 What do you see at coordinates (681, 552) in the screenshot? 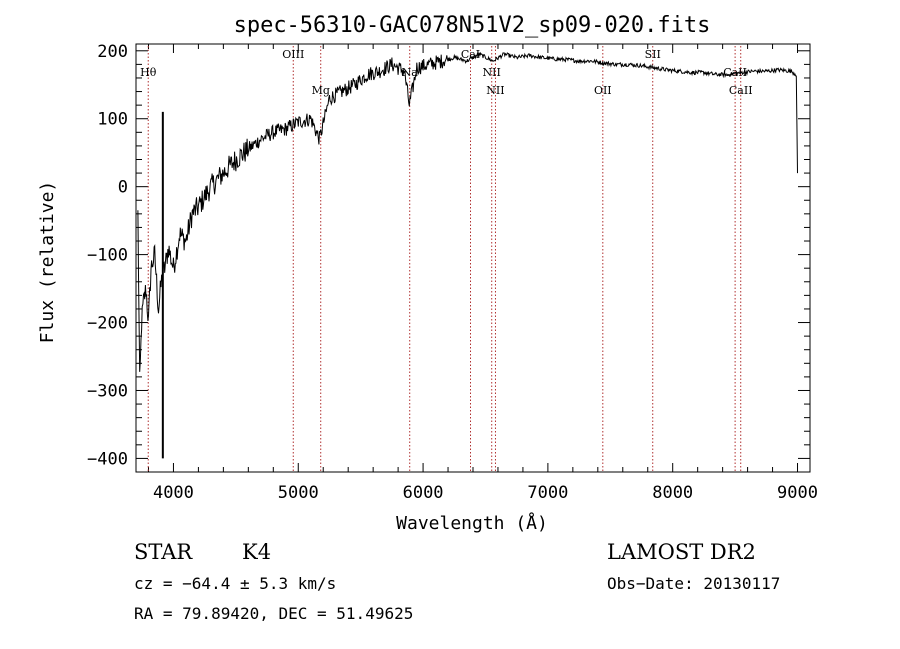
I see `survey-name: LAMOST DR2` at bounding box center [681, 552].